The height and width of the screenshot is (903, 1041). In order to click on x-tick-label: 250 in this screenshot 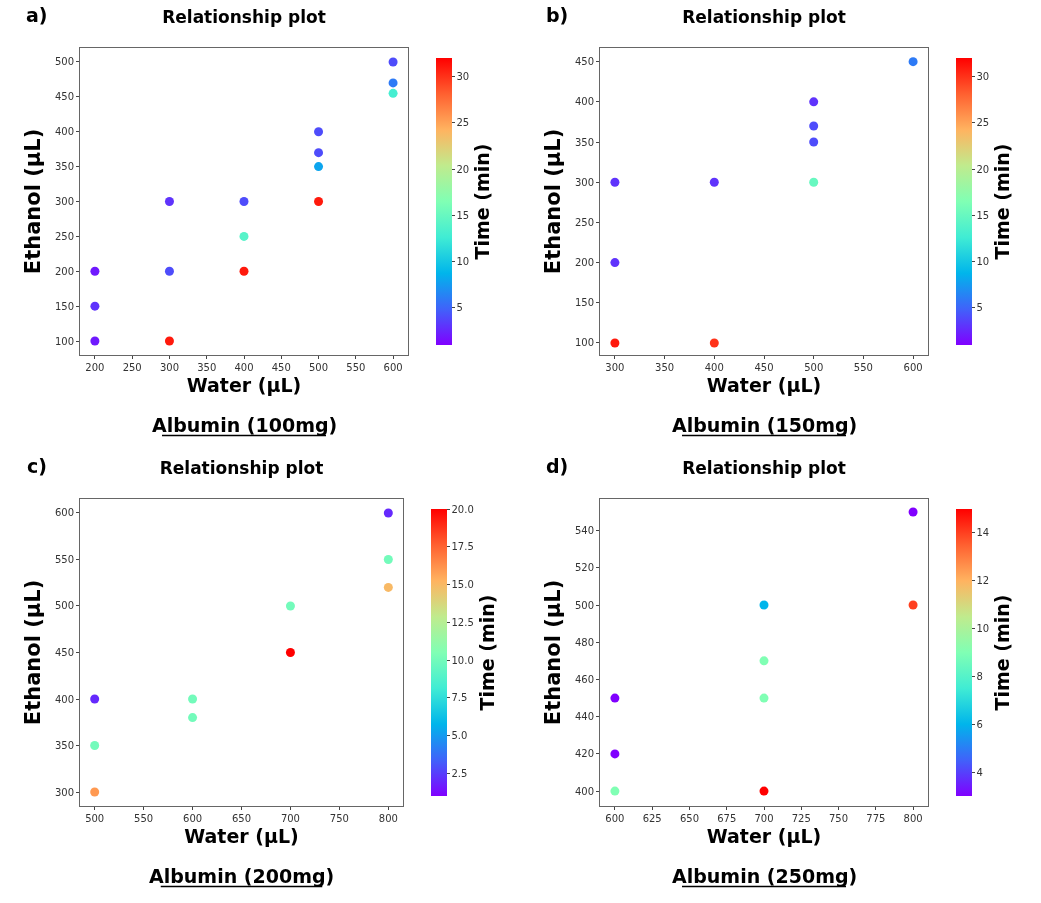, I will do `click(132, 367)`.